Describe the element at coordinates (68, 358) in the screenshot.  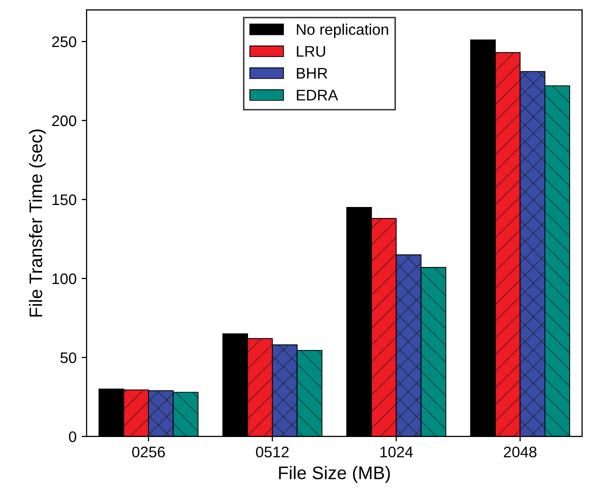
I see `y-tick-label: 50` at that location.